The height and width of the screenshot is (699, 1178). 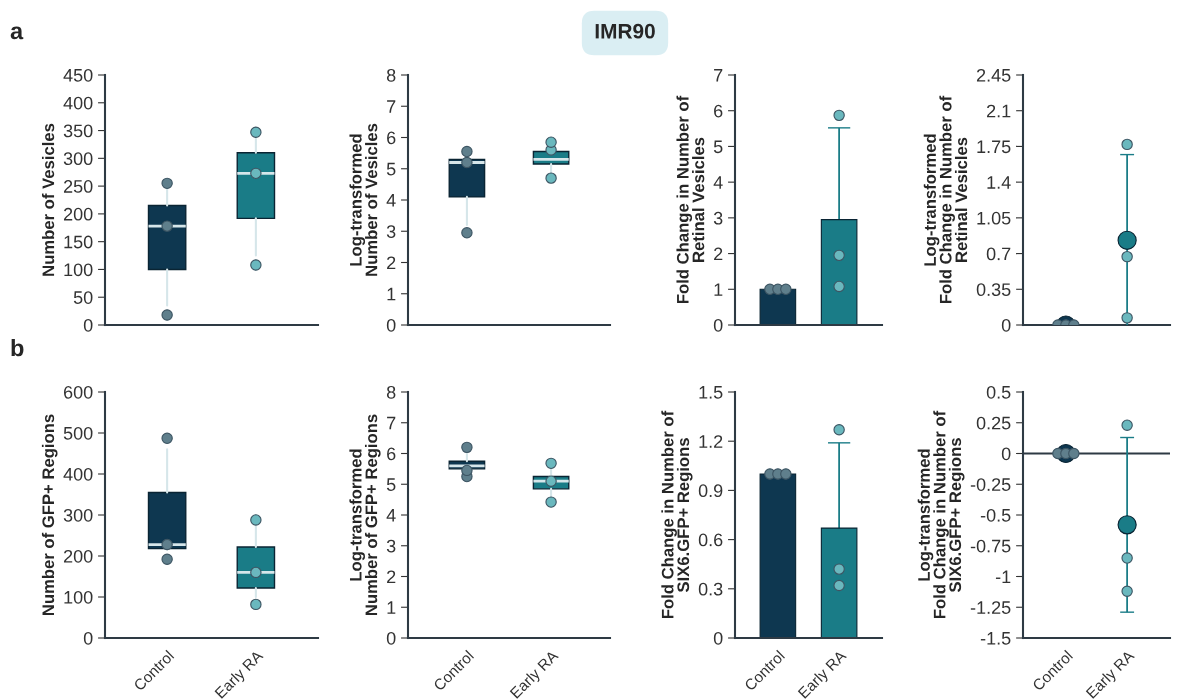 What do you see at coordinates (78, 433) in the screenshot?
I see `y-tick-label: 500` at bounding box center [78, 433].